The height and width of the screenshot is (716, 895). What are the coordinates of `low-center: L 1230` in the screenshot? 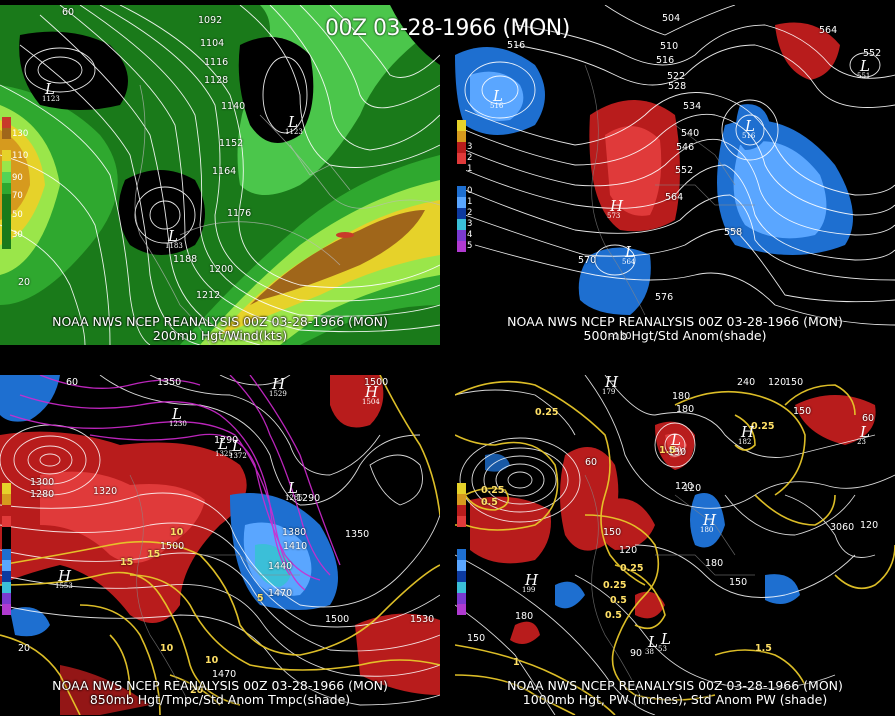 It's located at (178, 416).